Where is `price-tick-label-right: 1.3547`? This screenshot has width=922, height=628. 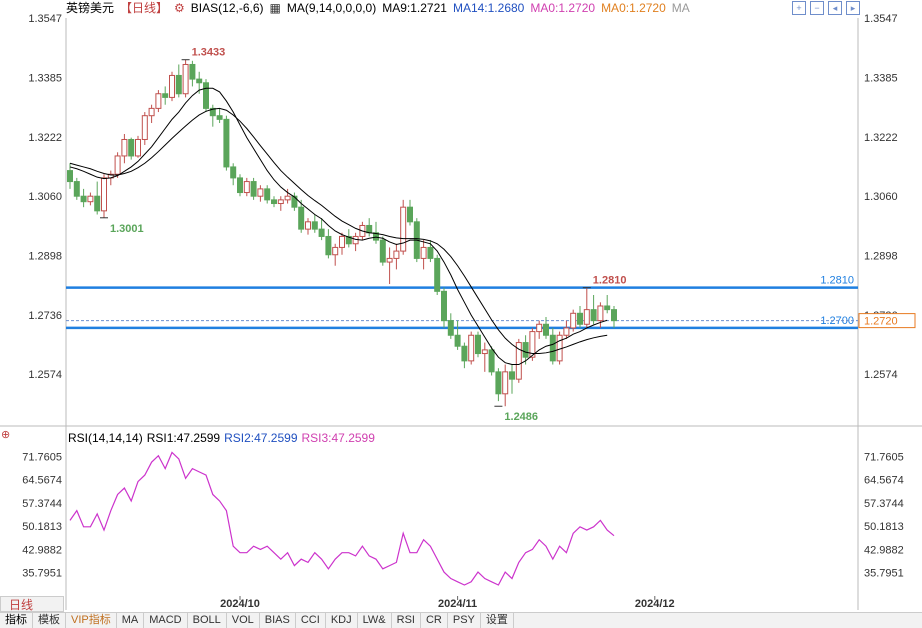 price-tick-label-right: 1.3547 is located at coordinates (881, 19).